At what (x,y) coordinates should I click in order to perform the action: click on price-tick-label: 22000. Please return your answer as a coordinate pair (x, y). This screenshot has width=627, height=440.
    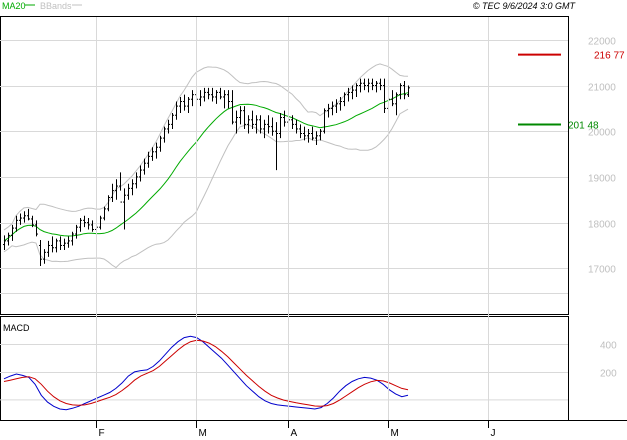
    Looking at the image, I should click on (602, 42).